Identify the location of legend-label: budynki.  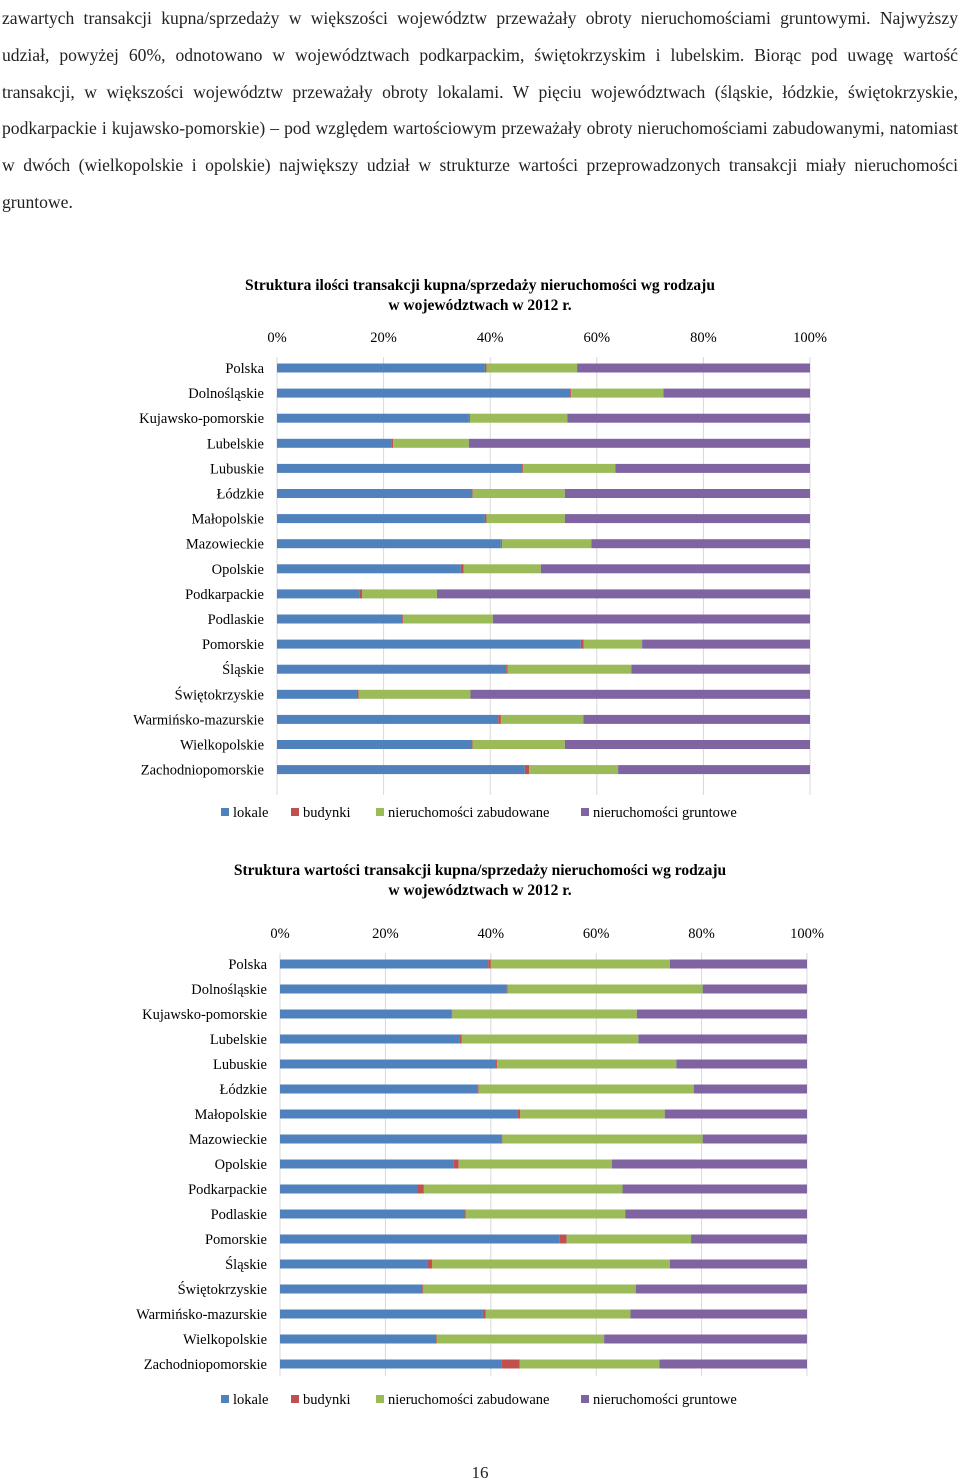
(327, 813).